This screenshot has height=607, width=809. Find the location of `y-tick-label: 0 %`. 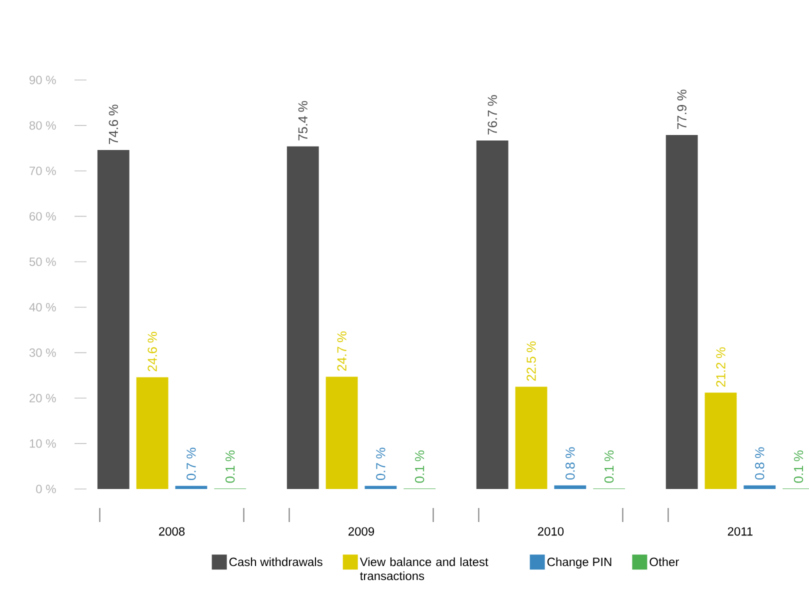

y-tick-label: 0 % is located at coordinates (46, 489).